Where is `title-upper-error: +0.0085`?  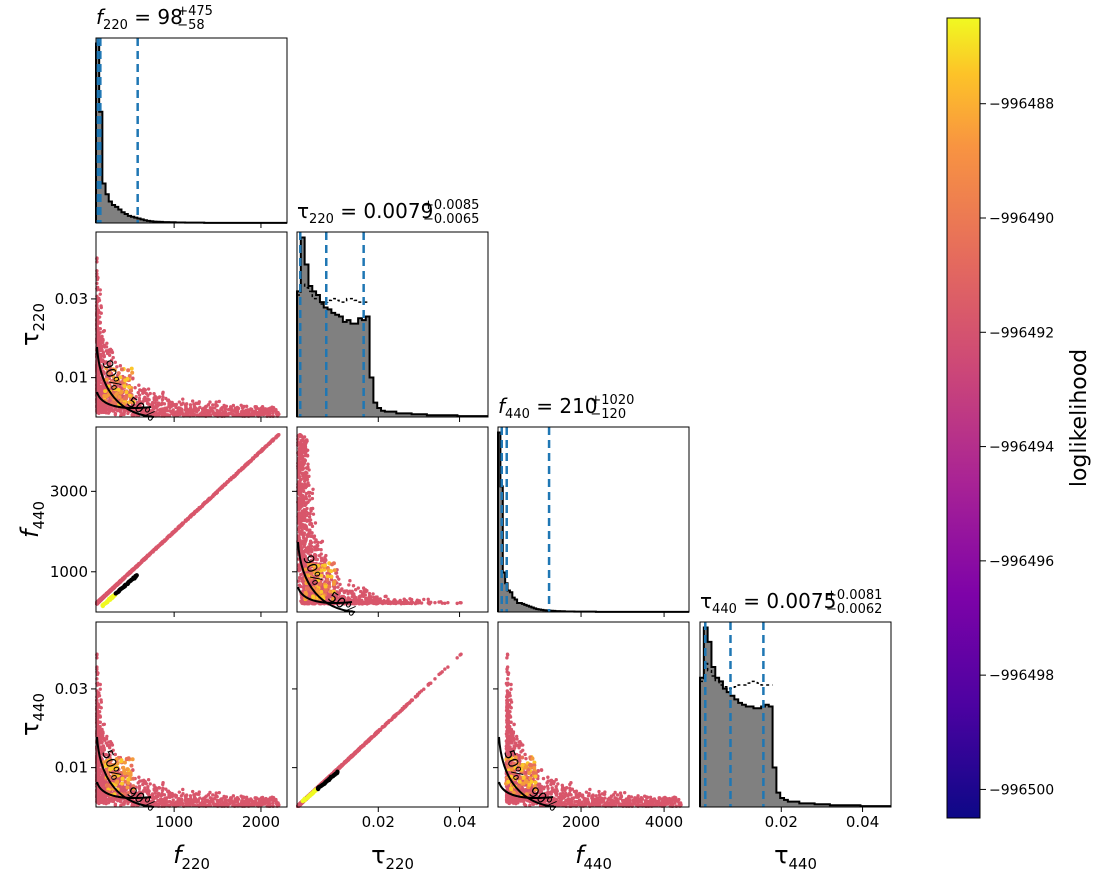
title-upper-error: +0.0085 is located at coordinates (451, 205).